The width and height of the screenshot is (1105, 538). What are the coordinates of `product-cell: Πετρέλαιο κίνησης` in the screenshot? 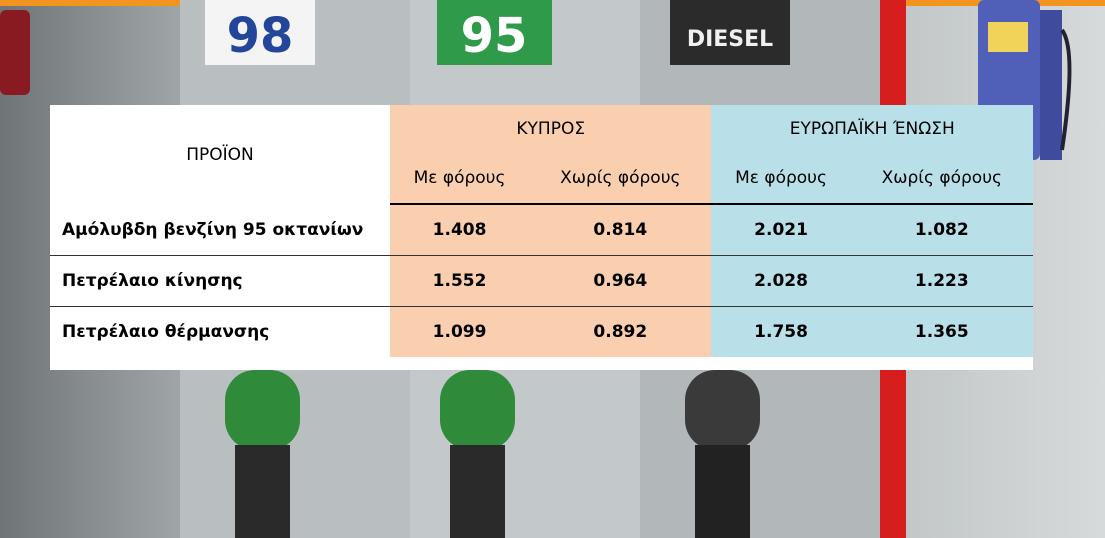 It's located at (220, 281).